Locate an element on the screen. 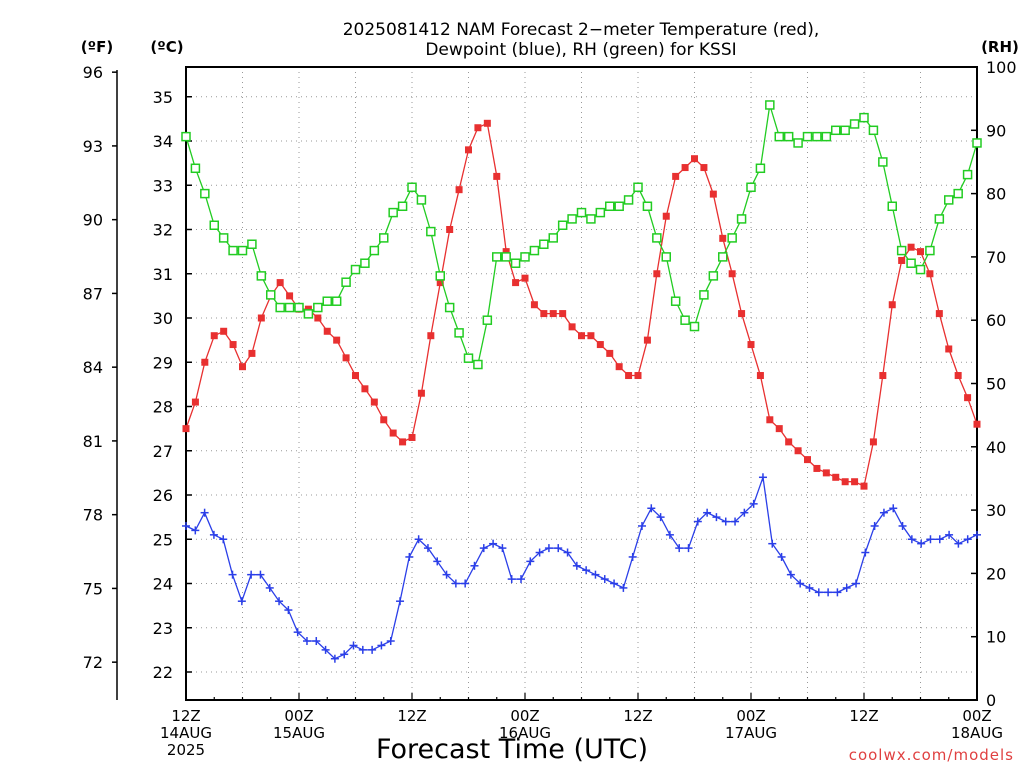 Image resolution: width=1024 pixels, height=768 pixels. rh-tick-label: 40 is located at coordinates (996, 447).